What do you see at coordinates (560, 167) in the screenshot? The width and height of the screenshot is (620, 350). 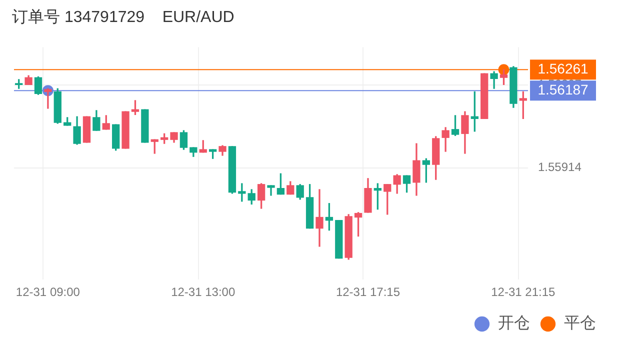 I see `y-tick-label: 1.55914` at bounding box center [560, 167].